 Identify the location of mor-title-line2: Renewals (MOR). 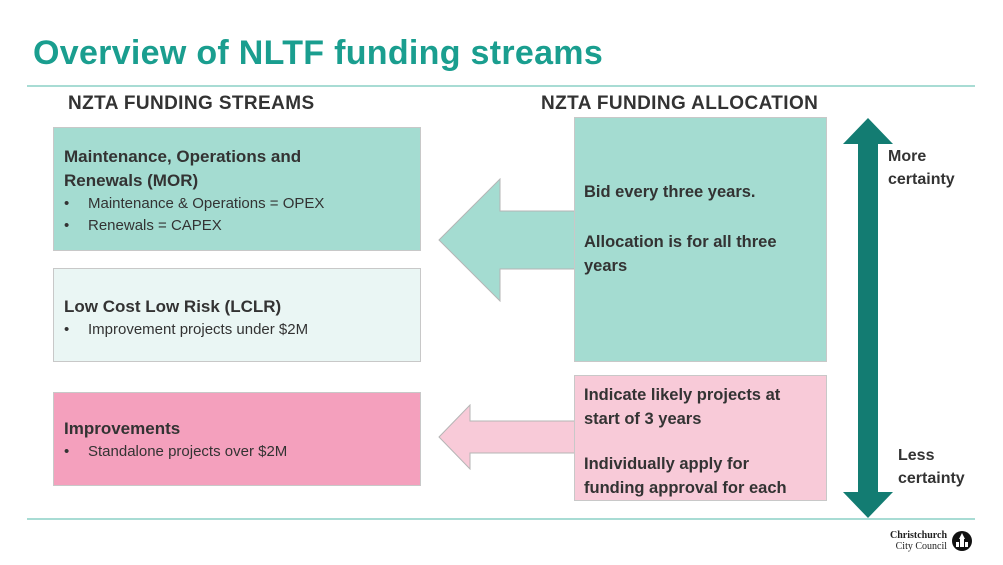
(131, 180).